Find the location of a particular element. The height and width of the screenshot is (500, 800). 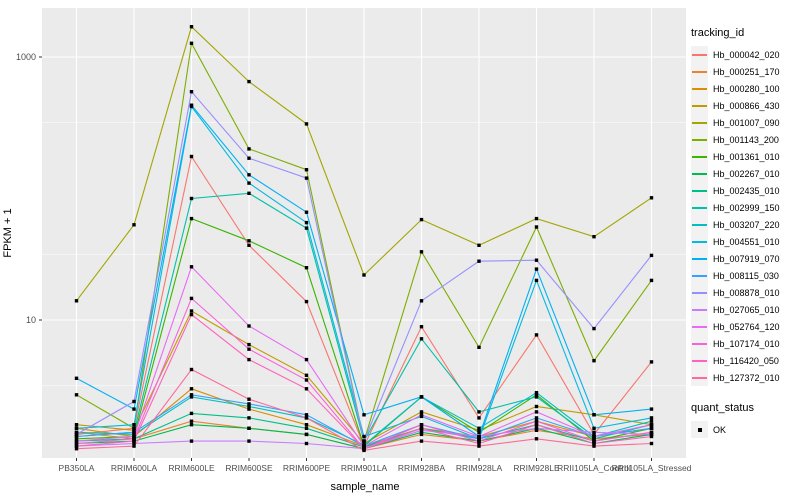

legend-item-label: Hb_007919_070 is located at coordinates (746, 258).